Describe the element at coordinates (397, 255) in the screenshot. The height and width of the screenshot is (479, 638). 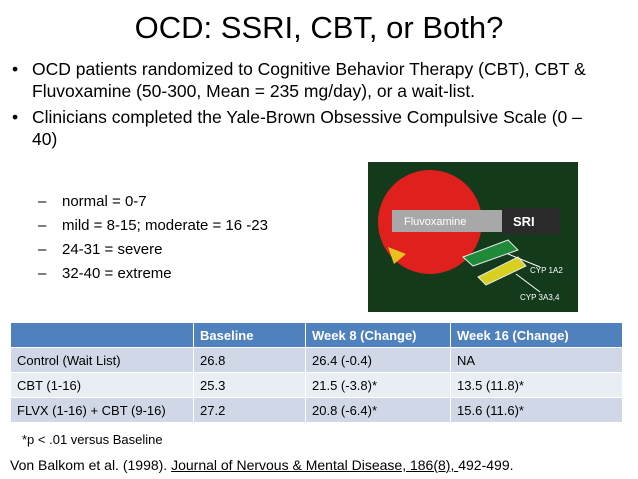
I see `shape` at that location.